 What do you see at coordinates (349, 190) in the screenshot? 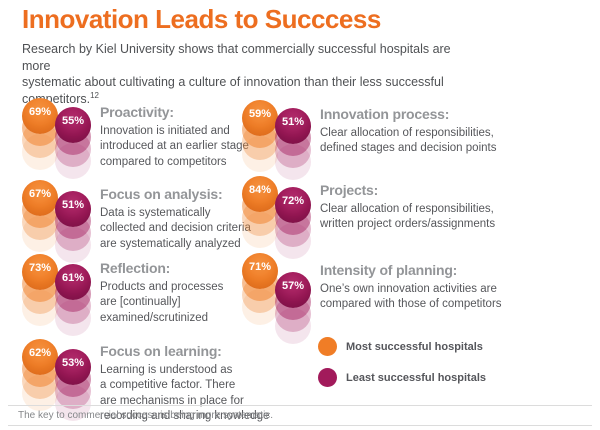
I see `item-heading: Projects:` at bounding box center [349, 190].